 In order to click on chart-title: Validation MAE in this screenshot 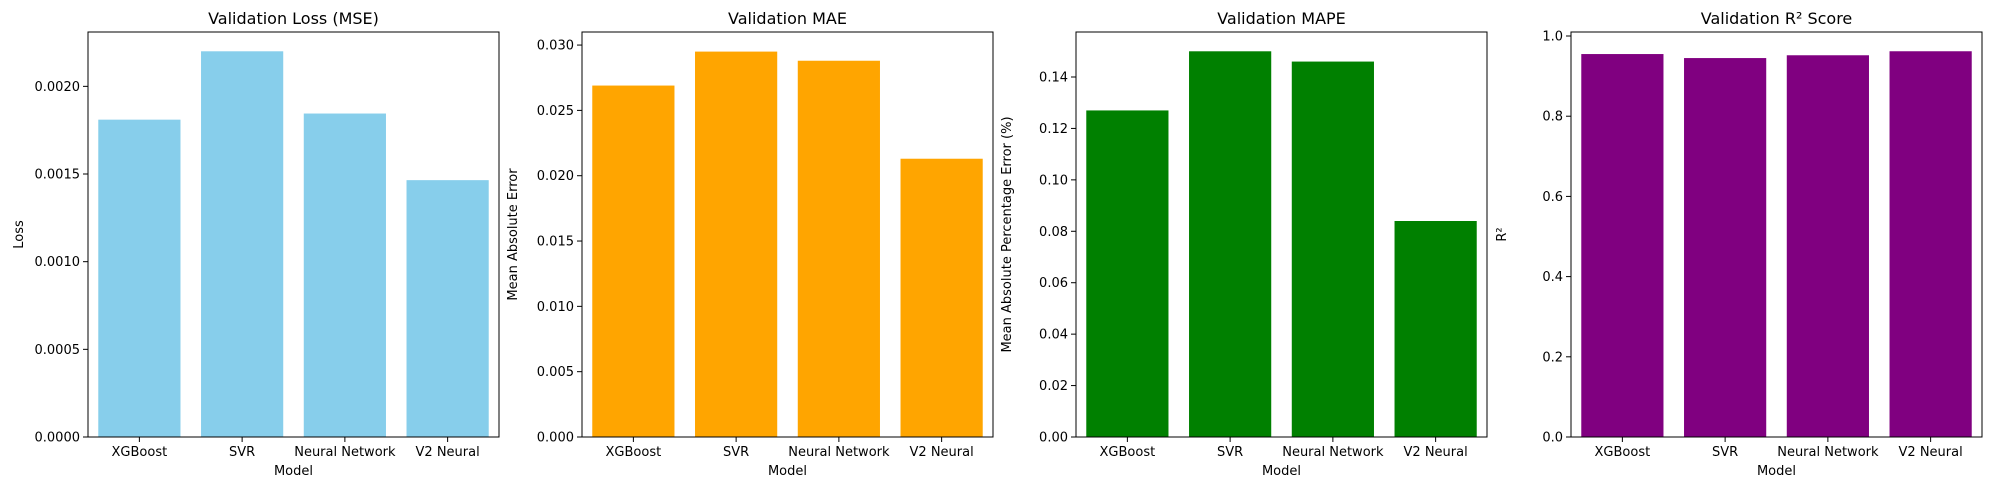, I will do `click(787, 18)`.